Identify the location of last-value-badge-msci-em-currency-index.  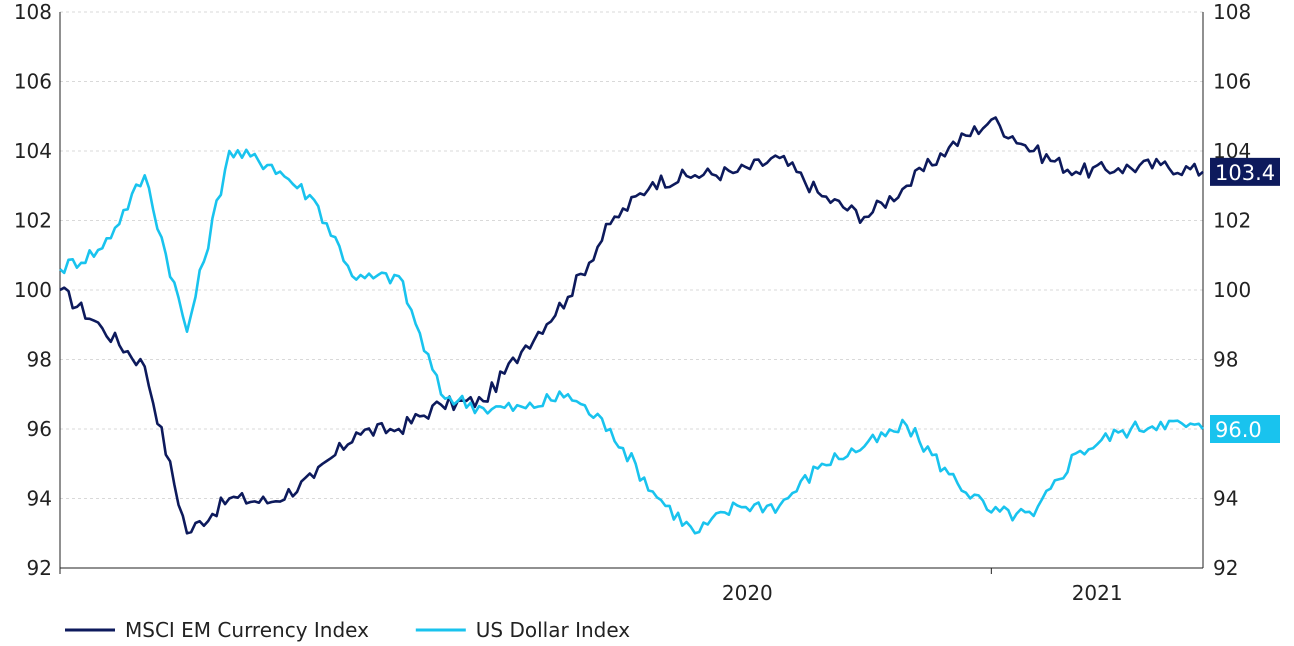
(1245, 171).